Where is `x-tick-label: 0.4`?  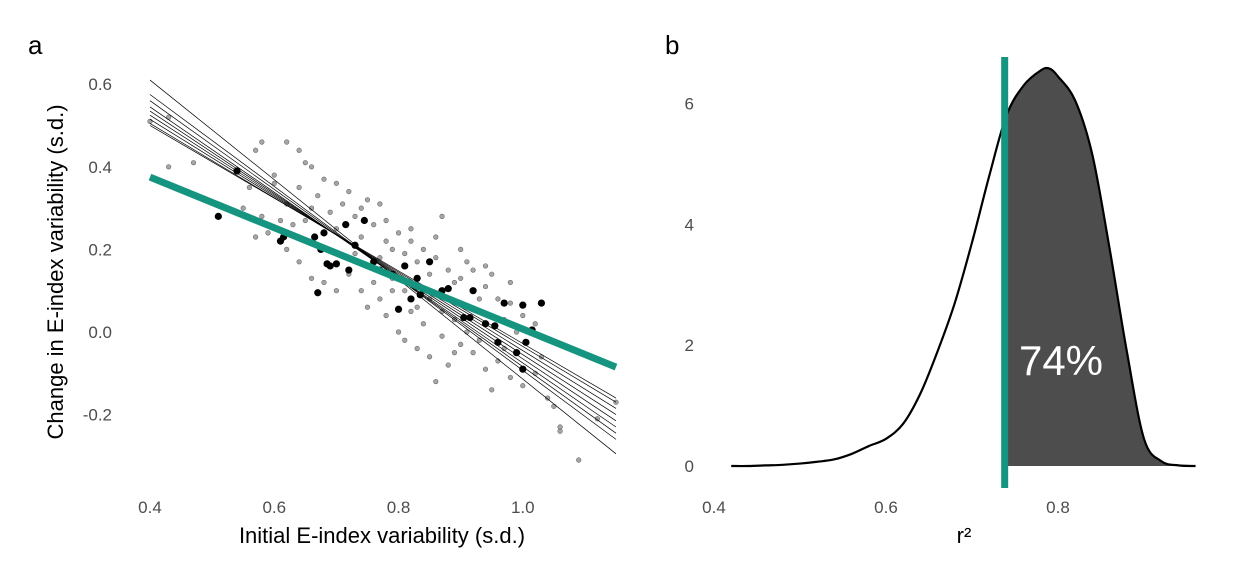 x-tick-label: 0.4 is located at coordinates (714, 507).